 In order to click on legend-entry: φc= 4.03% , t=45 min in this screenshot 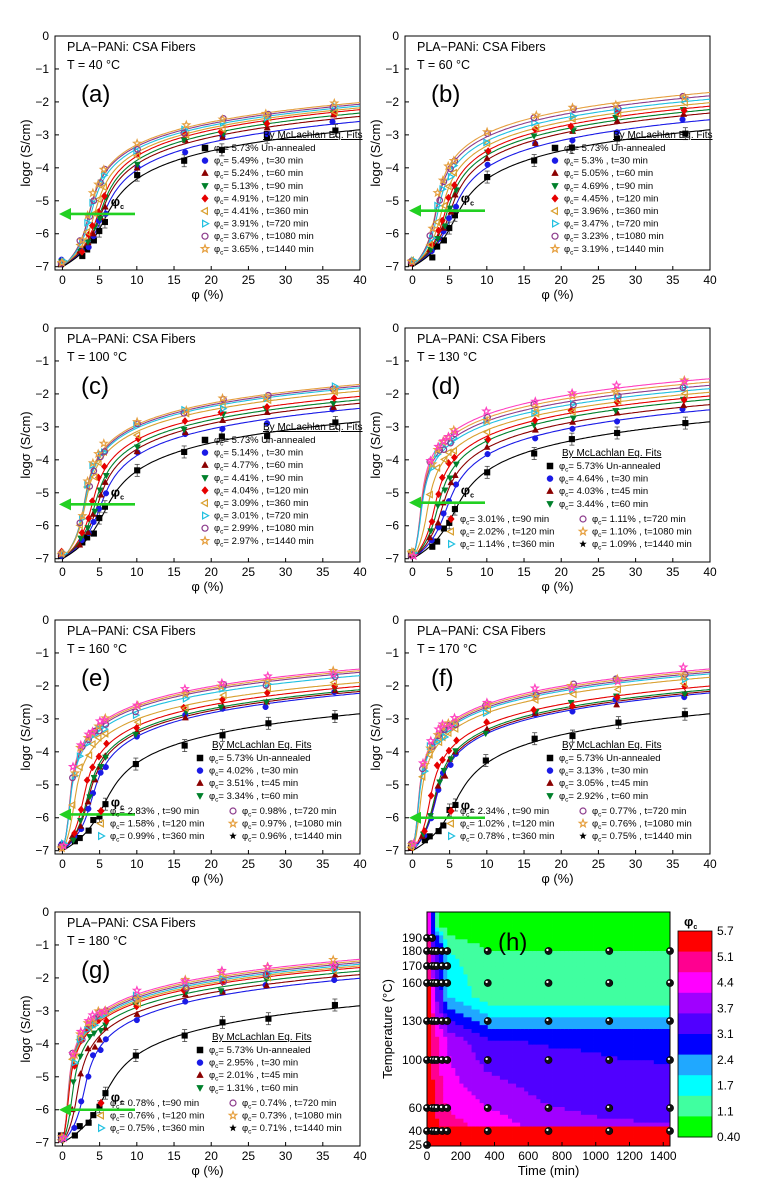, I will do `click(603, 492)`.